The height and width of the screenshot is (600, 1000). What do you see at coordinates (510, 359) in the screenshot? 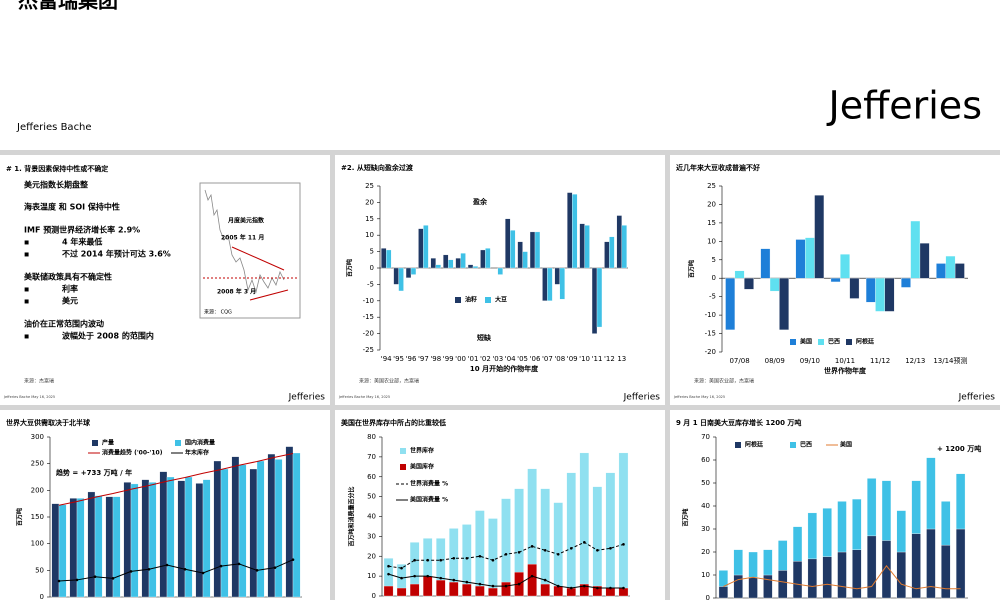
I see `x-tick-label: '04` at bounding box center [510, 359].